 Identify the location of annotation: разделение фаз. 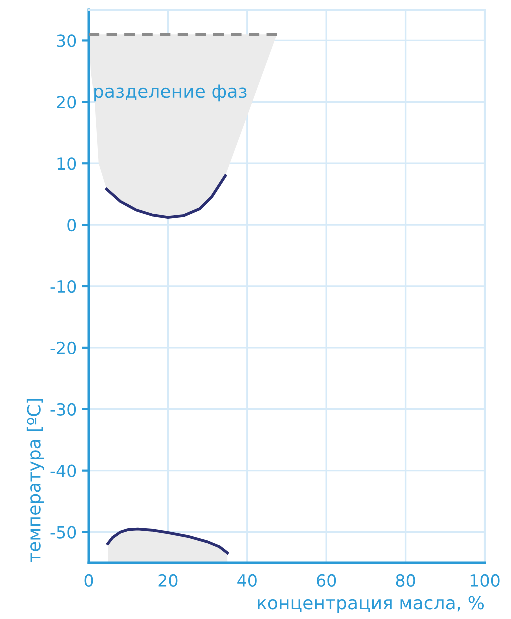
(170, 93).